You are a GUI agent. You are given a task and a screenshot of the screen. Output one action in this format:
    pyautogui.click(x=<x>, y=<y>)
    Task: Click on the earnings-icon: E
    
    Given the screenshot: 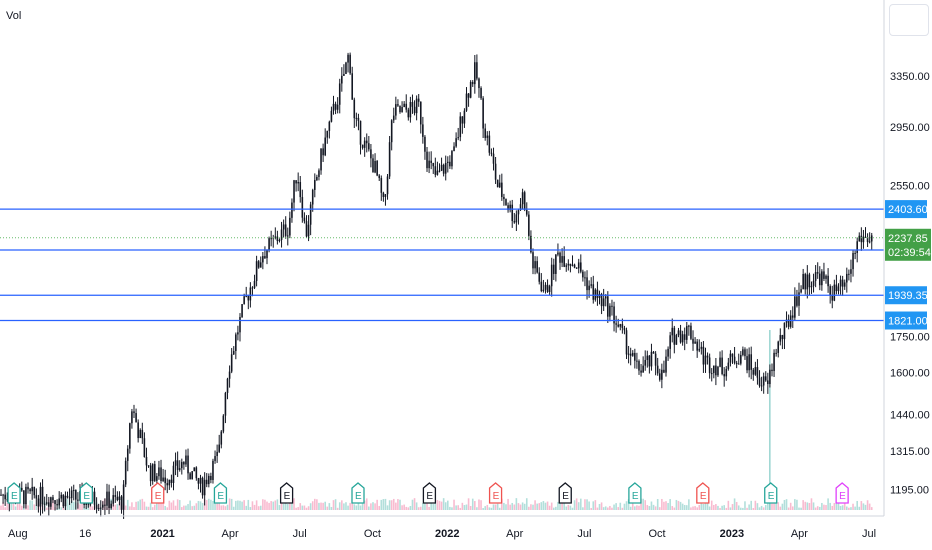 What is the action you would take?
    pyautogui.click(x=842, y=493)
    